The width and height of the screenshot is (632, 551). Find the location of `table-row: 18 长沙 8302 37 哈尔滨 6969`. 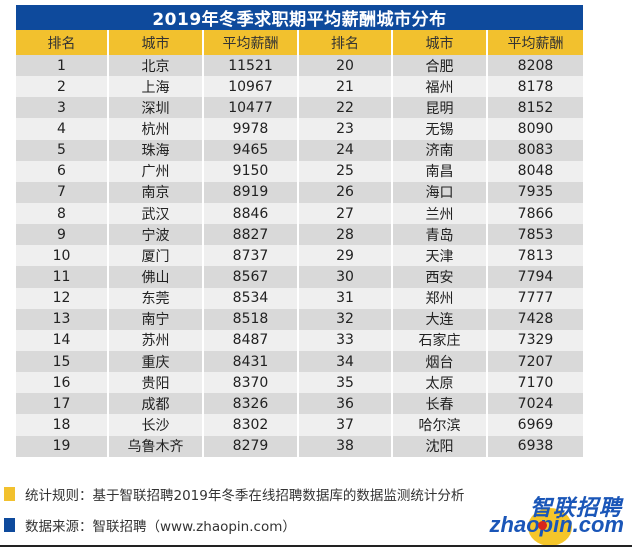

table-row: 18 长沙 8302 37 哈尔滨 6969 is located at coordinates (299, 425).